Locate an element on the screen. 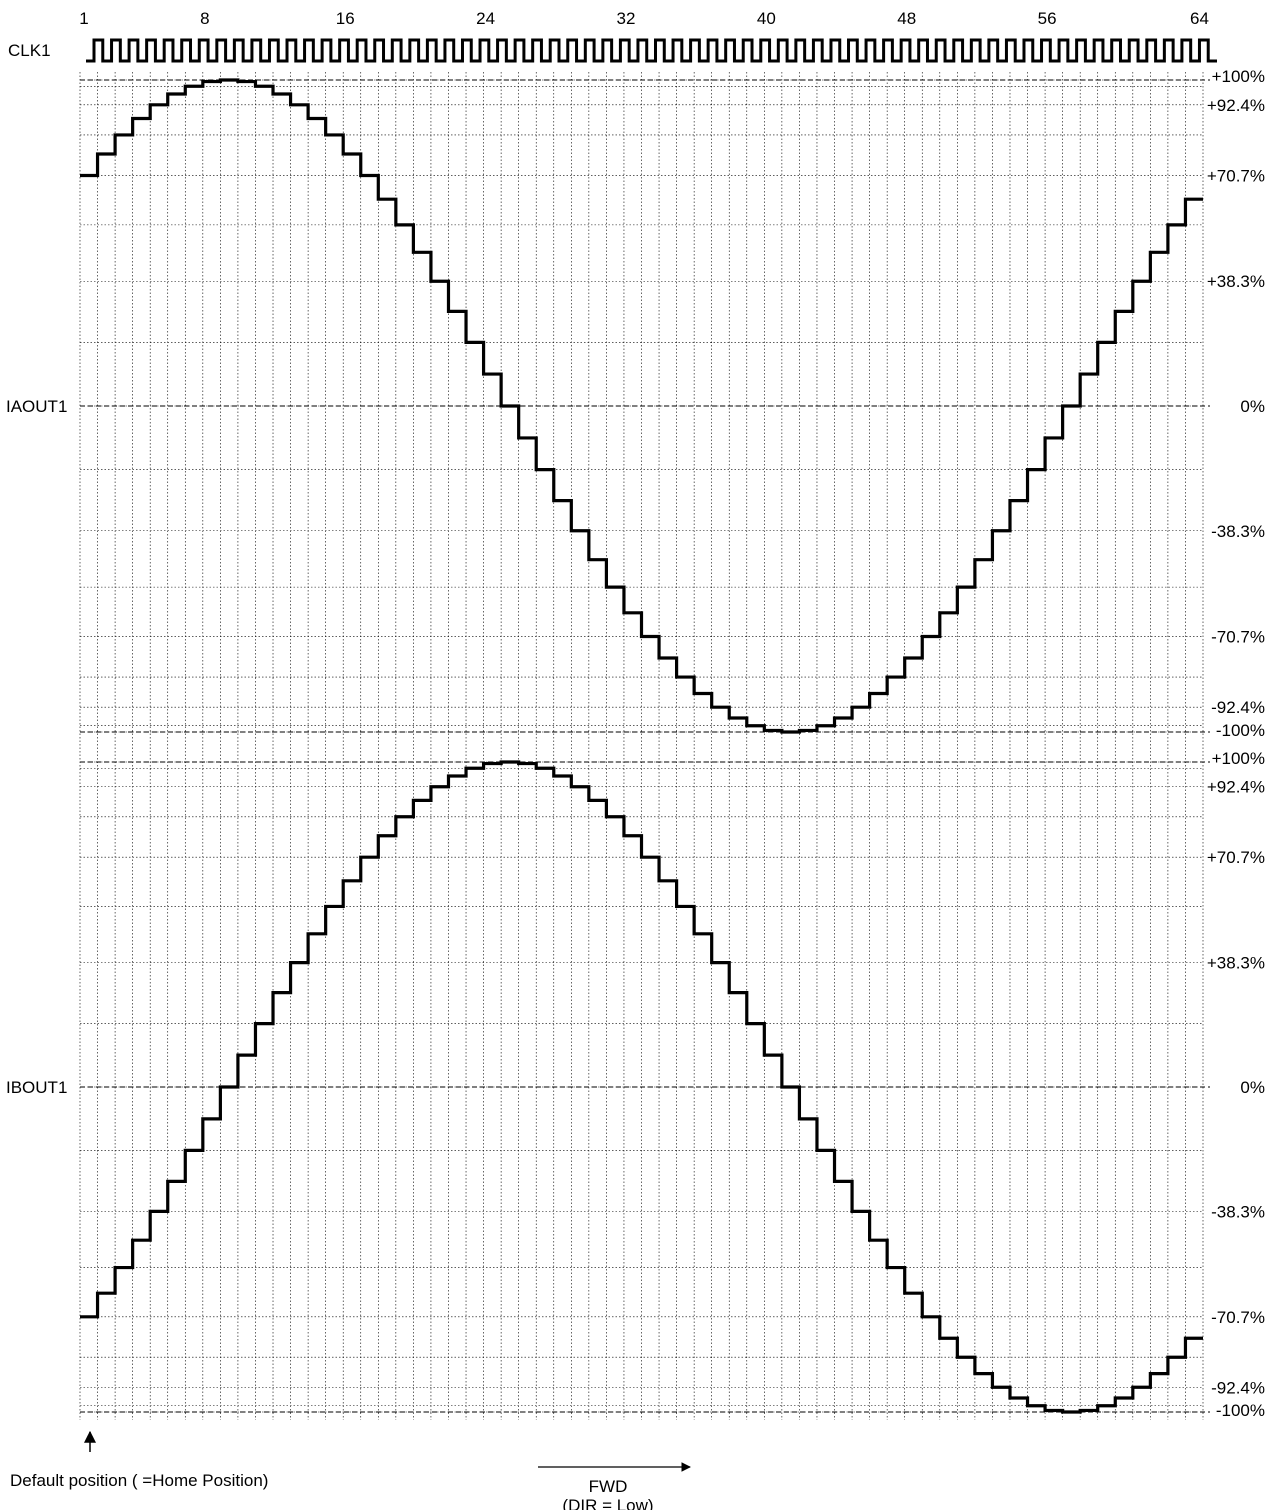 This screenshot has height=1510, width=1287. step-label: 8 is located at coordinates (204, 18).